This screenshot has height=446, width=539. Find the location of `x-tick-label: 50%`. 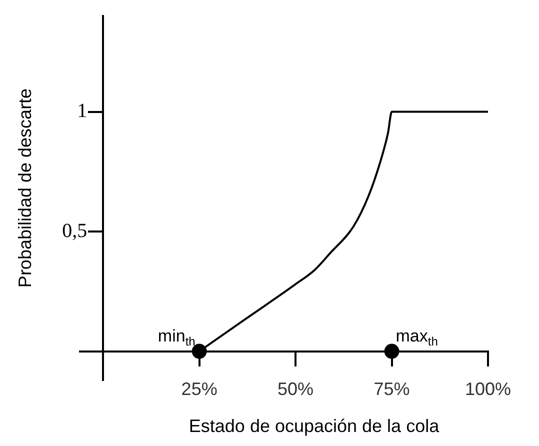

x-tick-label: 50% is located at coordinates (296, 389).